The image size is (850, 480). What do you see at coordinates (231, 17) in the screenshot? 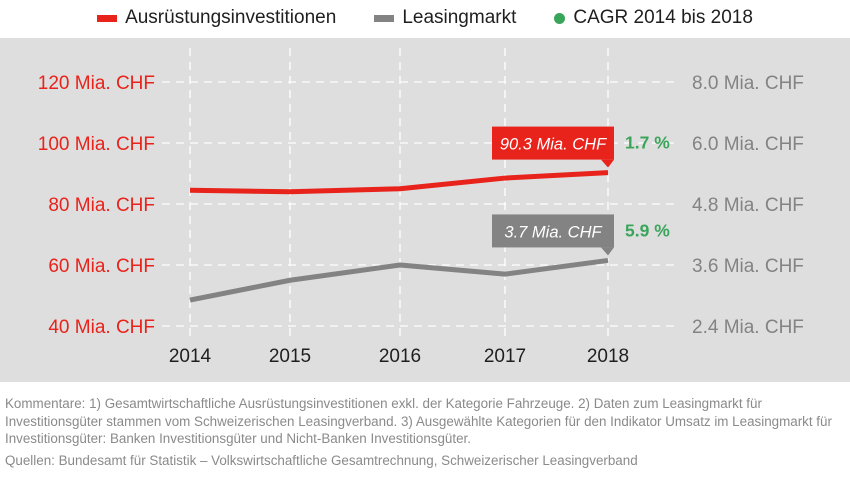
I see `legend-label-ausruestungsinvestitionen: Ausrüstungsinvestitionen` at bounding box center [231, 17].